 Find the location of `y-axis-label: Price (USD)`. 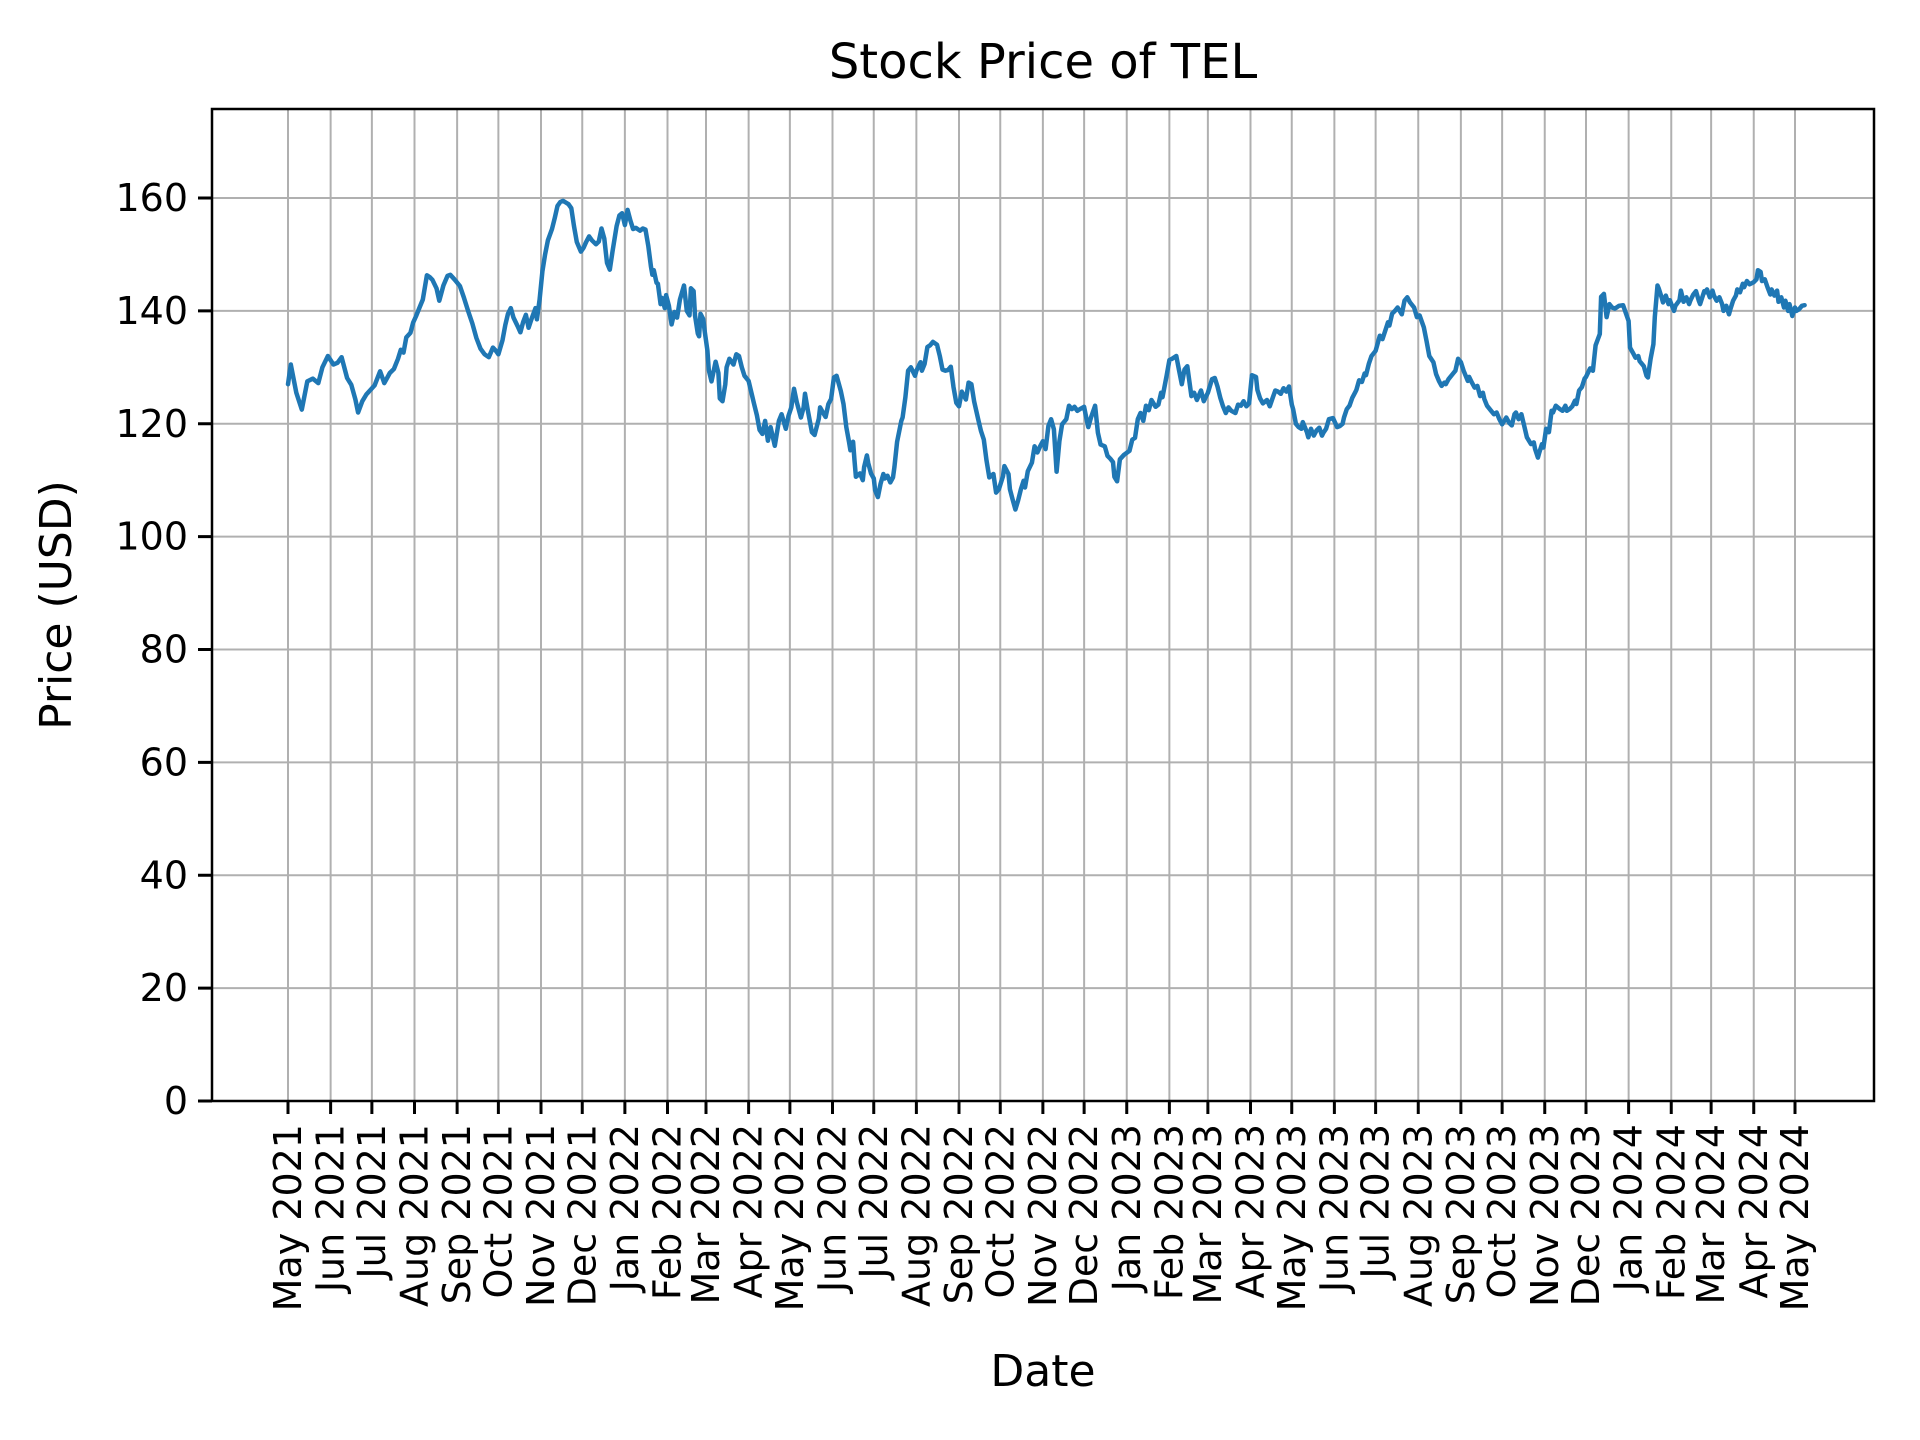

y-axis-label: Price (USD) is located at coordinates (56, 605).